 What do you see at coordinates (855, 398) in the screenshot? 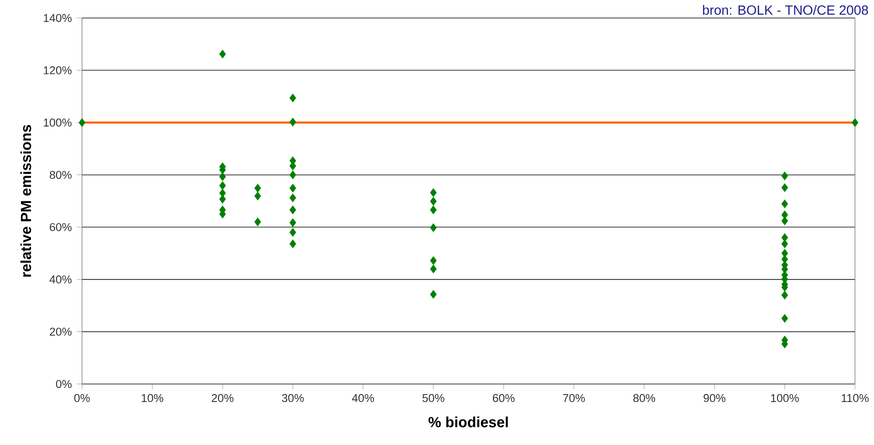
I see `x-tick-label: 110%` at bounding box center [855, 398].